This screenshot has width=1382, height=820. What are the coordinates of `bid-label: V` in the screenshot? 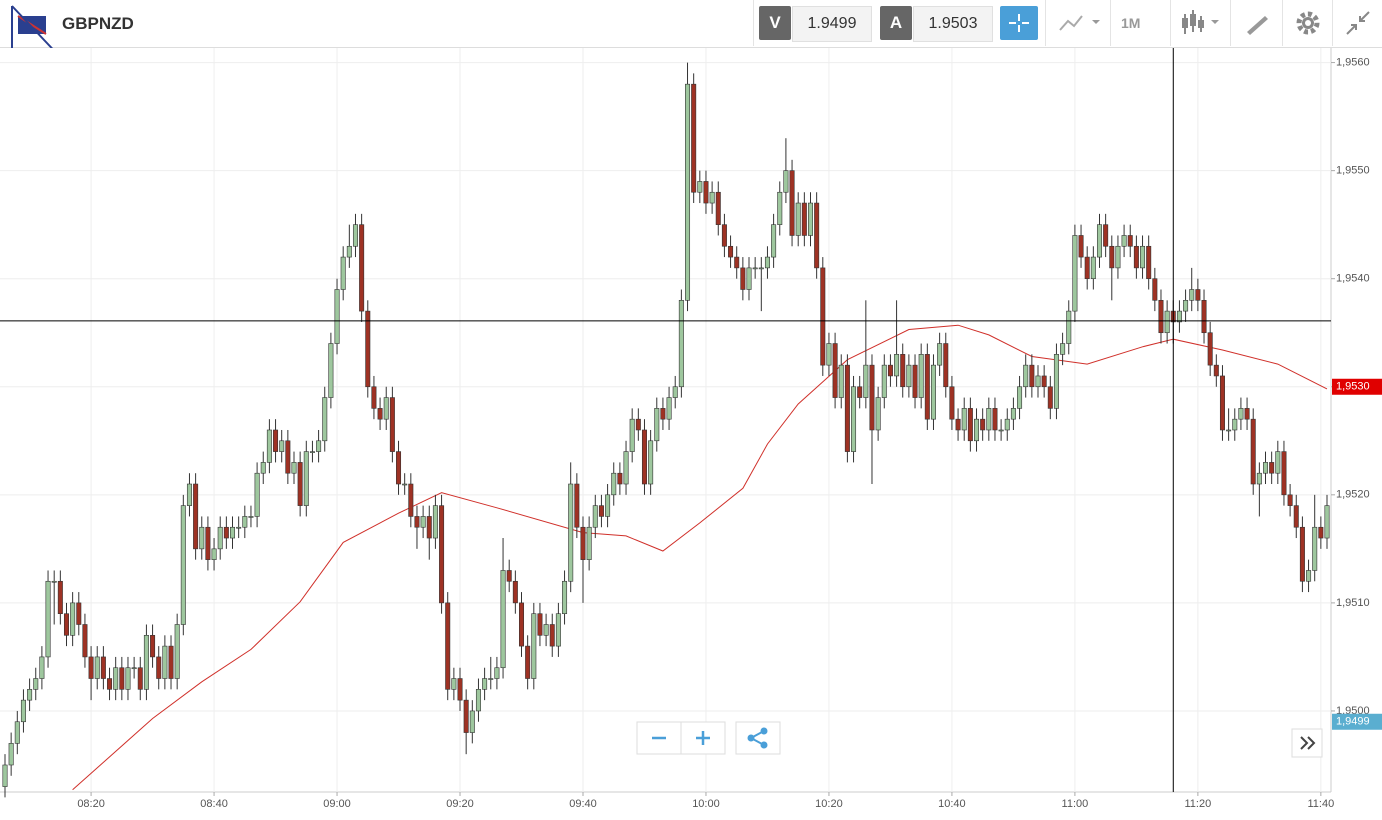 It's located at (775, 23).